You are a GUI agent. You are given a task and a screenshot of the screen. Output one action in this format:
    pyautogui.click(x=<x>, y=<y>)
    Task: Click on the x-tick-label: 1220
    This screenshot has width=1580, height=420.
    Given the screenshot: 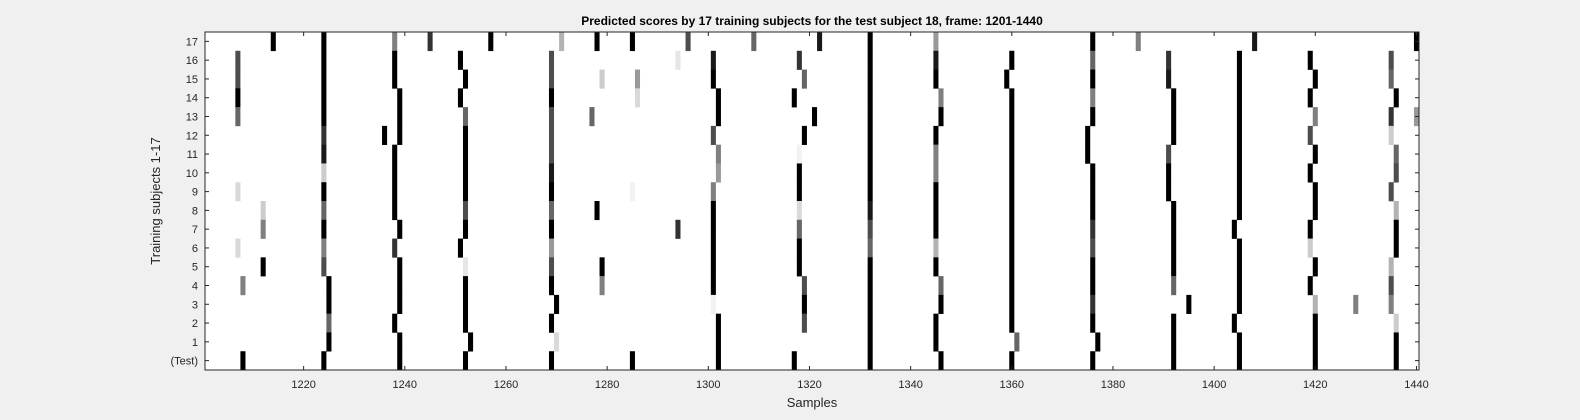 What is the action you would take?
    pyautogui.click(x=303, y=385)
    